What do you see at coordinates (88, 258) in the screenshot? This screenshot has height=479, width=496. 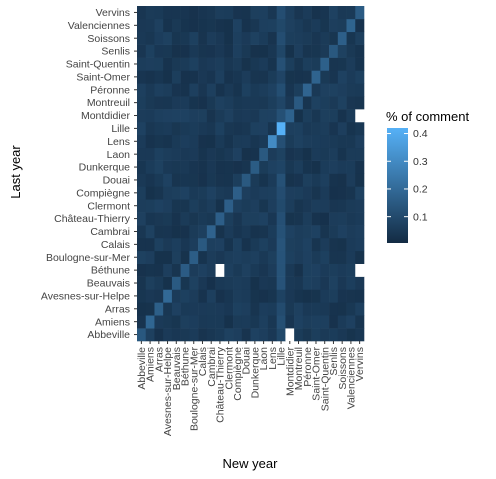 I see `y-tick-label: Boulogne-sur-Mer` at bounding box center [88, 258].